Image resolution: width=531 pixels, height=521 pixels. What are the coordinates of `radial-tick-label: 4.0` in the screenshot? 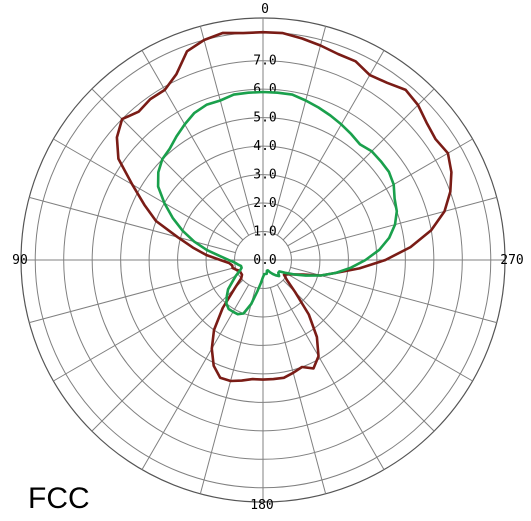 It's located at (264, 146).